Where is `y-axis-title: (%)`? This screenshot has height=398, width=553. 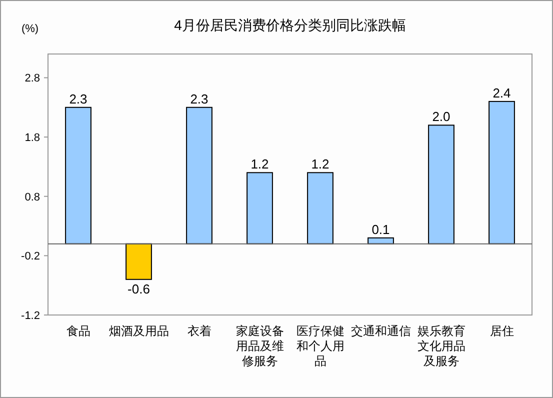
y-axis-title: (%) is located at coordinates (30, 29).